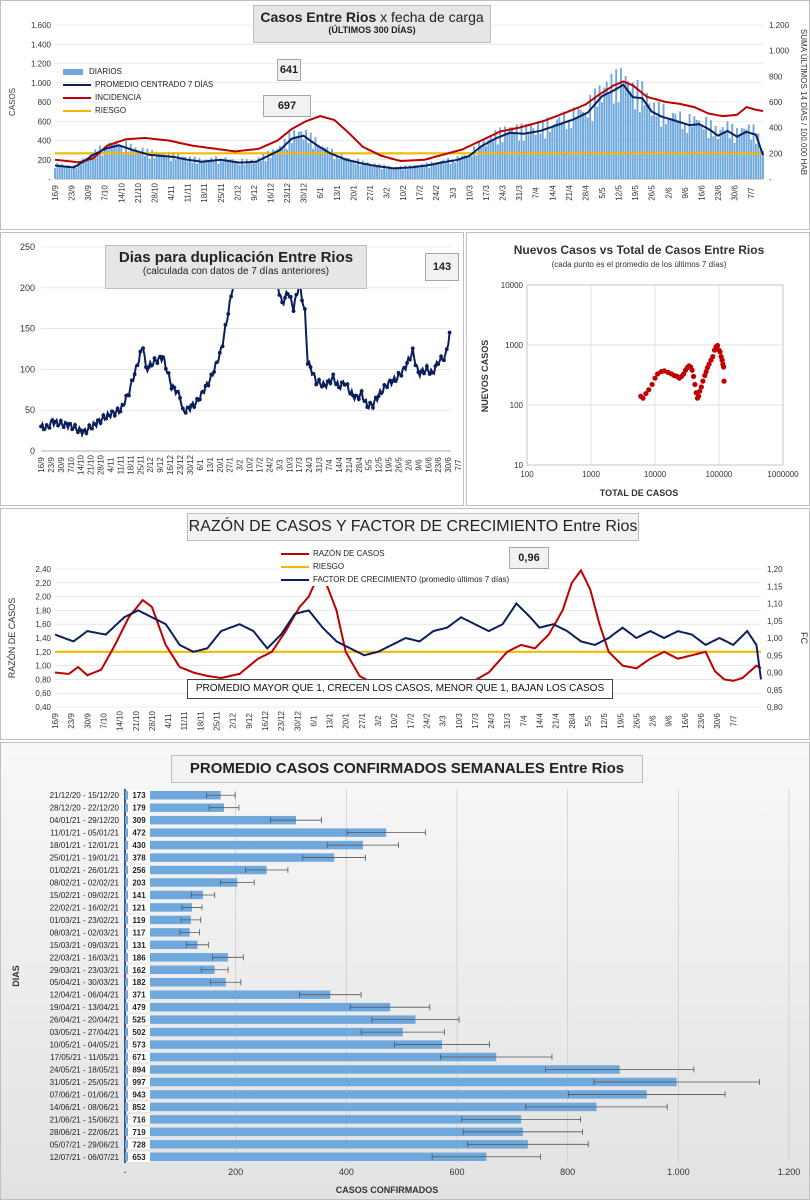 This screenshot has height=1200, width=810. Describe the element at coordinates (12, 102) in the screenshot. I see `y-axis-title: CASOS` at that location.